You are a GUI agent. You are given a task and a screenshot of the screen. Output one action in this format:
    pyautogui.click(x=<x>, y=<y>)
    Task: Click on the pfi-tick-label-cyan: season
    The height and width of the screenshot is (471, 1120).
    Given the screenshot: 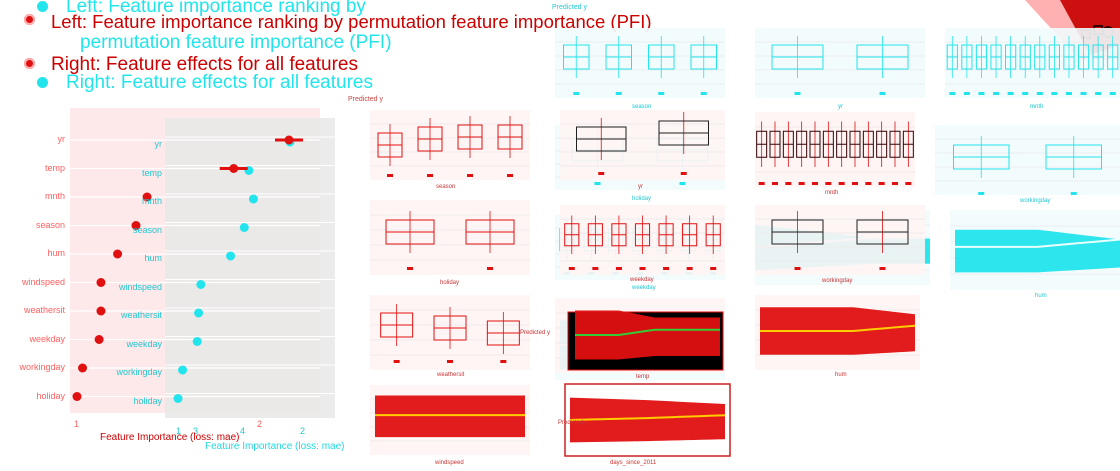 What is the action you would take?
    pyautogui.click(x=147, y=229)
    